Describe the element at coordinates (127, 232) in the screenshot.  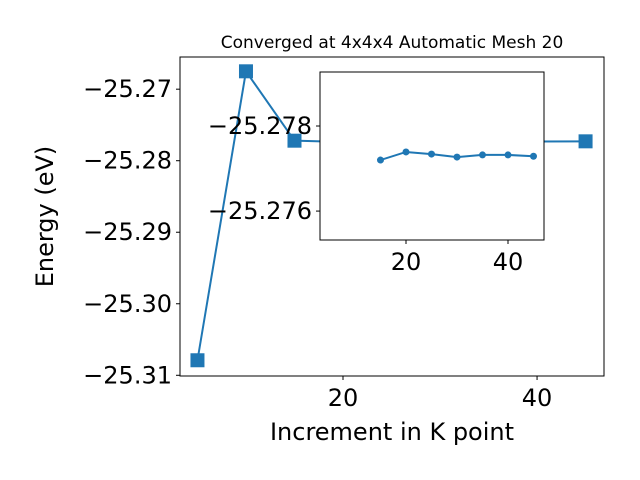
I see `y-tick-label: −25.29` at that location.